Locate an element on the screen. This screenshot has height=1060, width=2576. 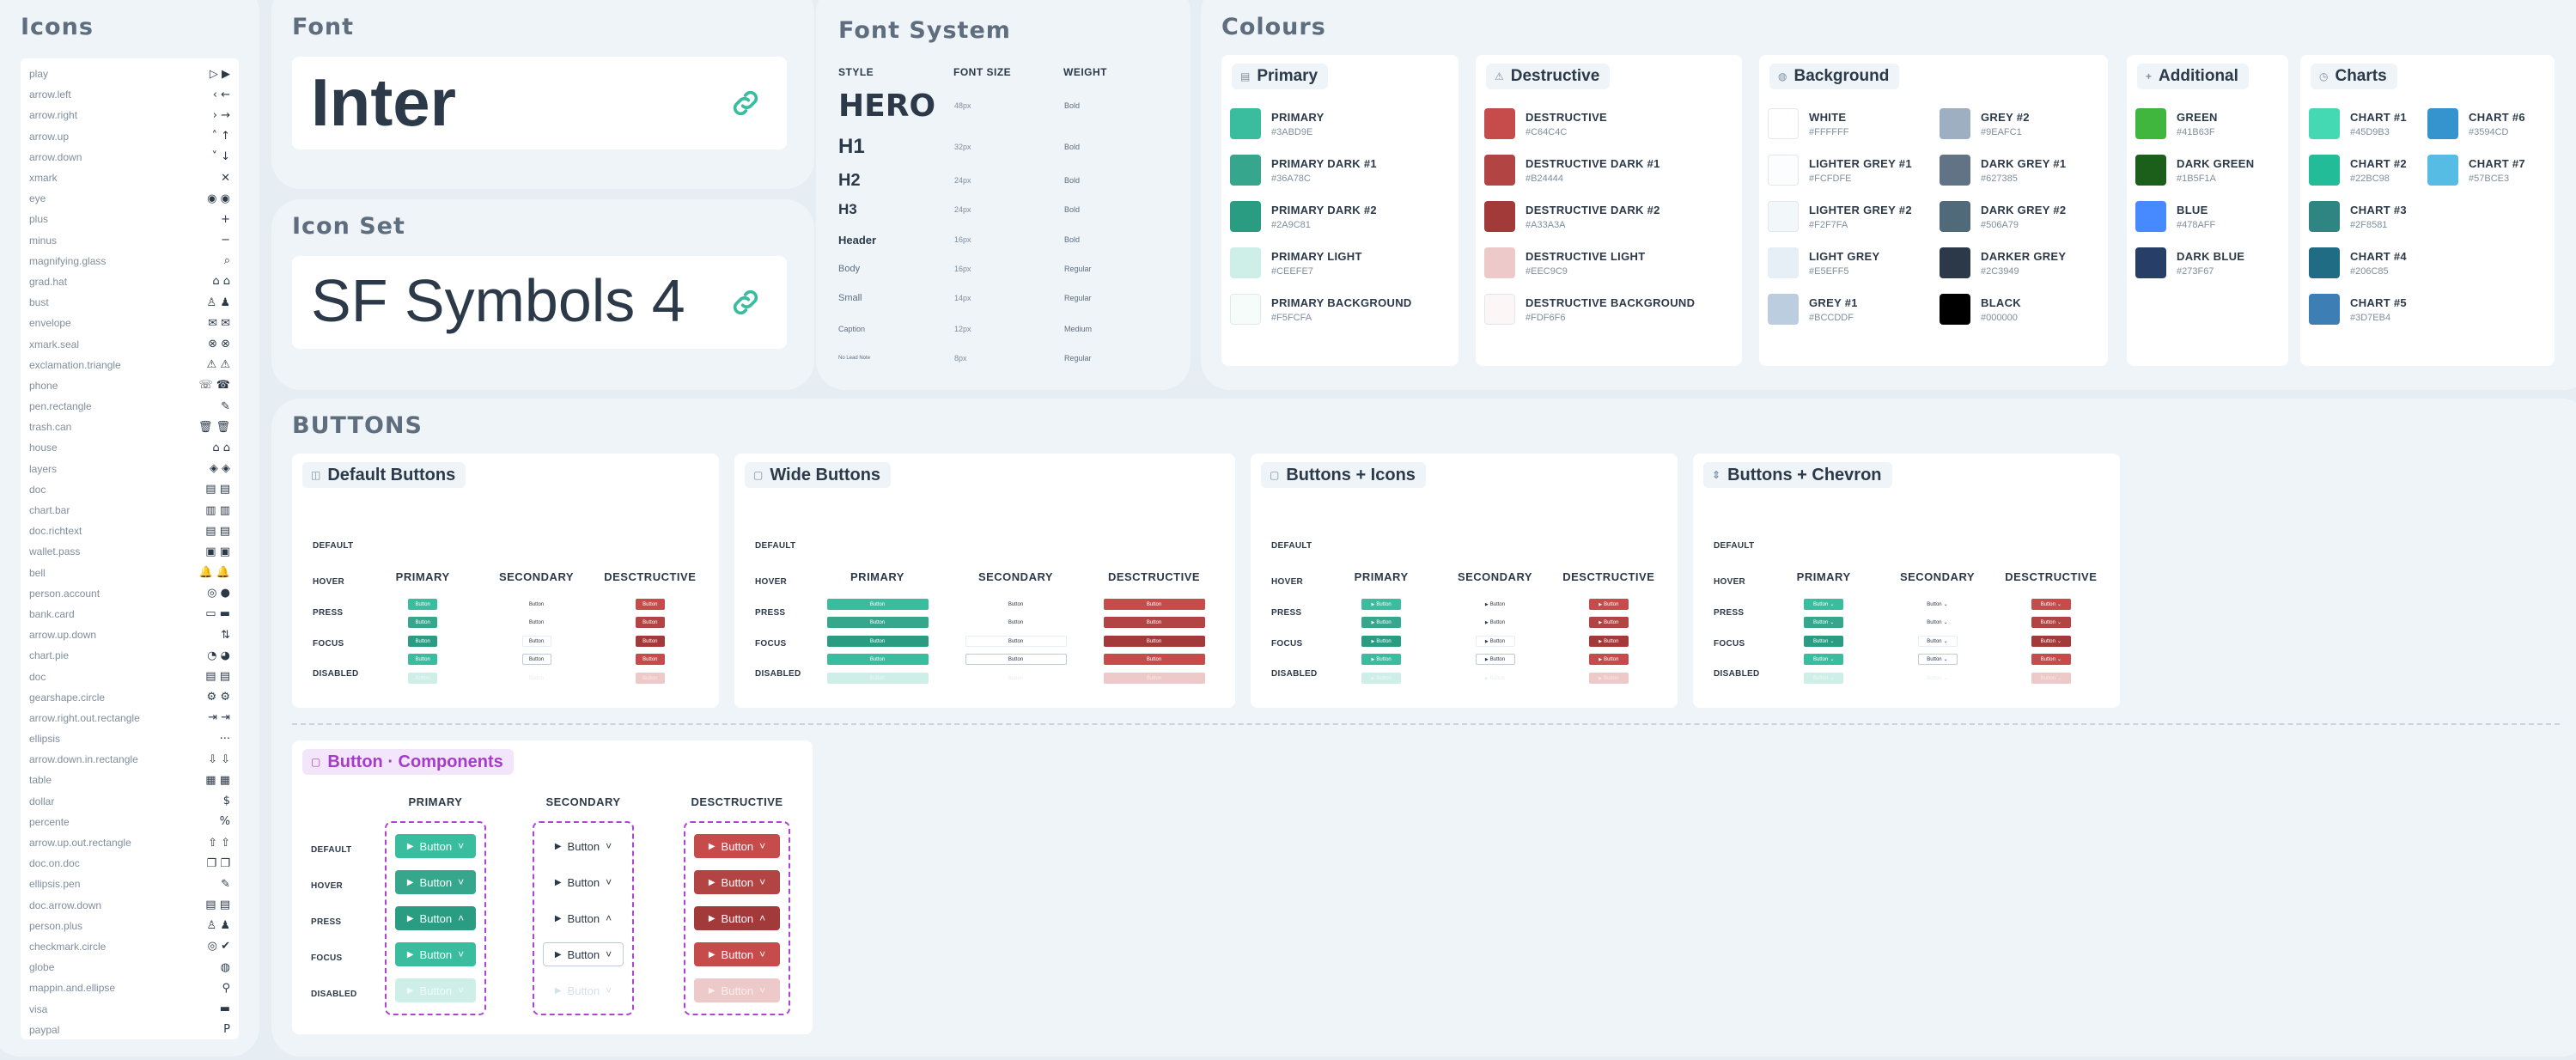
colour-swatch-item: CHART #3 #2F8581 is located at coordinates (2358, 217).